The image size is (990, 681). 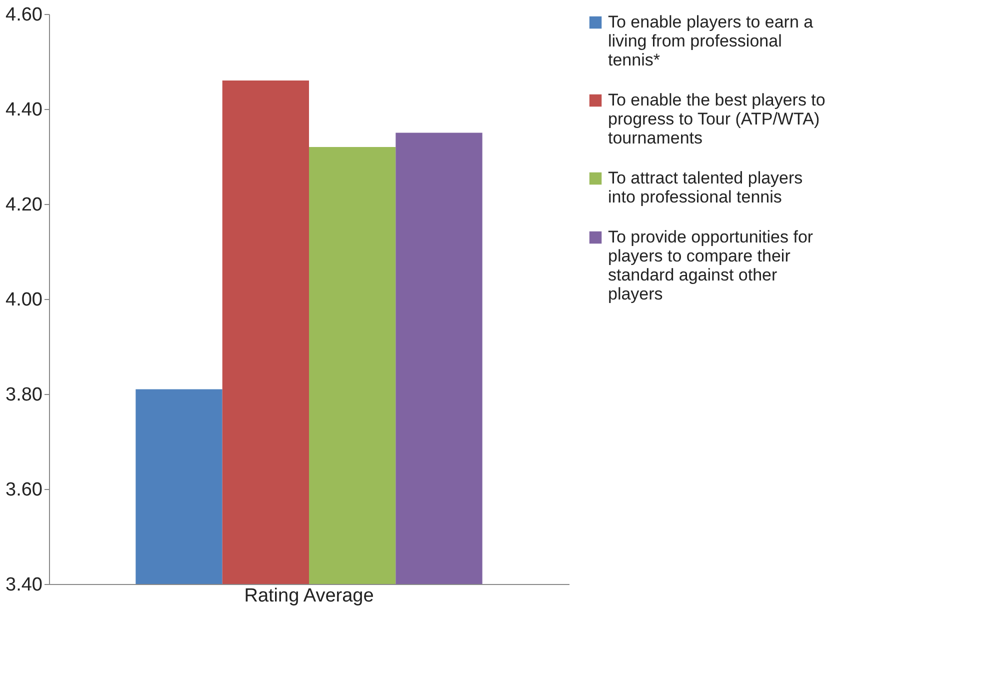 I want to click on legend-label: To attract talented players into professional tennis, so click(x=705, y=187).